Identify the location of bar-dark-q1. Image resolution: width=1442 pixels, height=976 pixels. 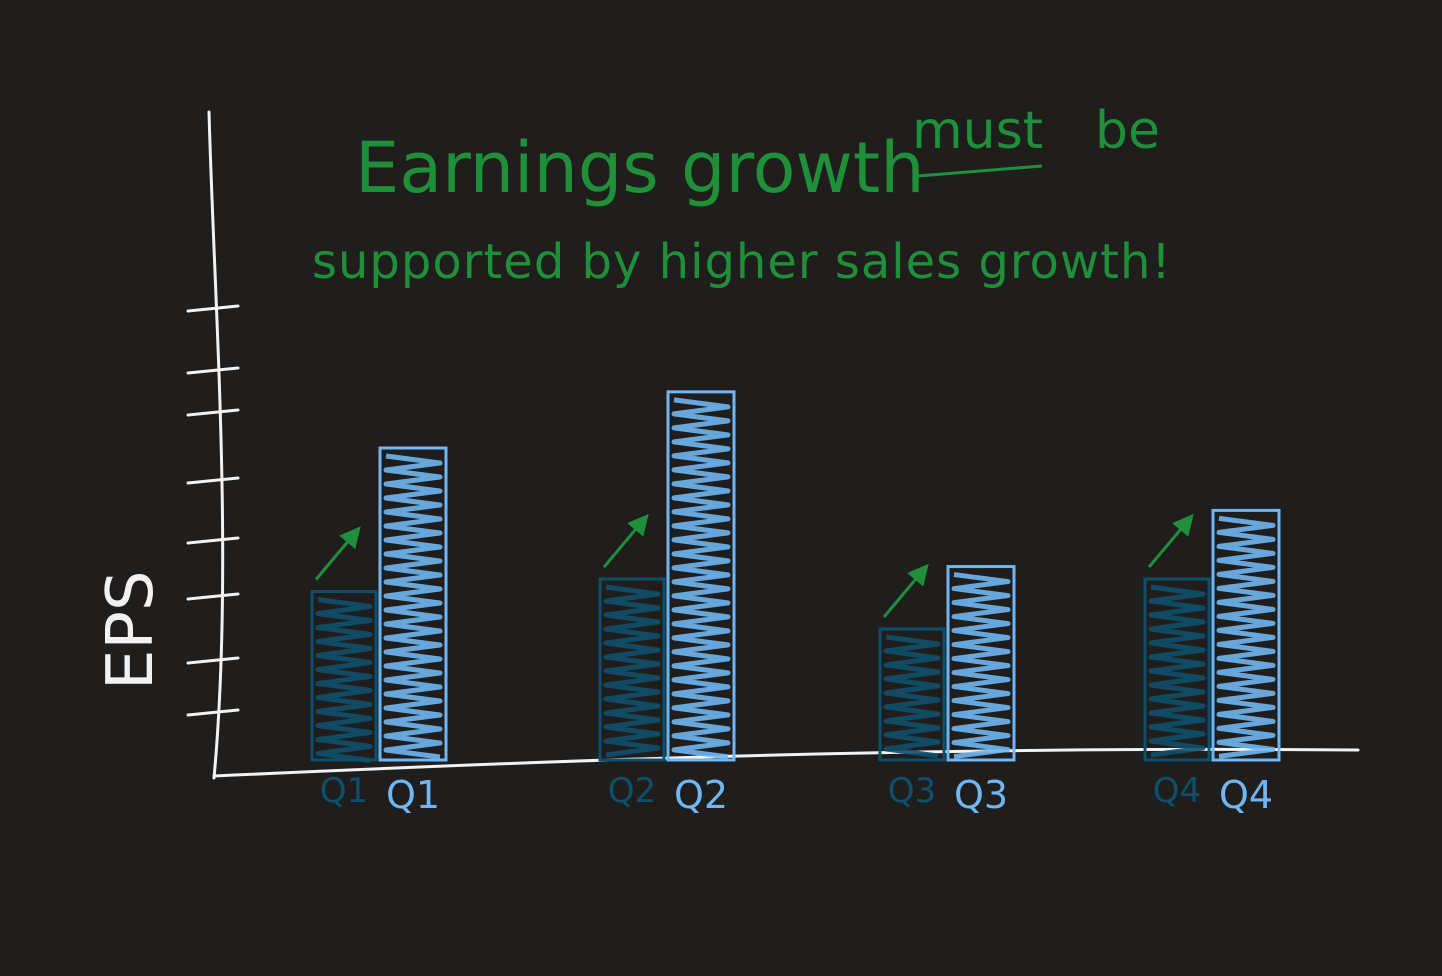
(344, 676).